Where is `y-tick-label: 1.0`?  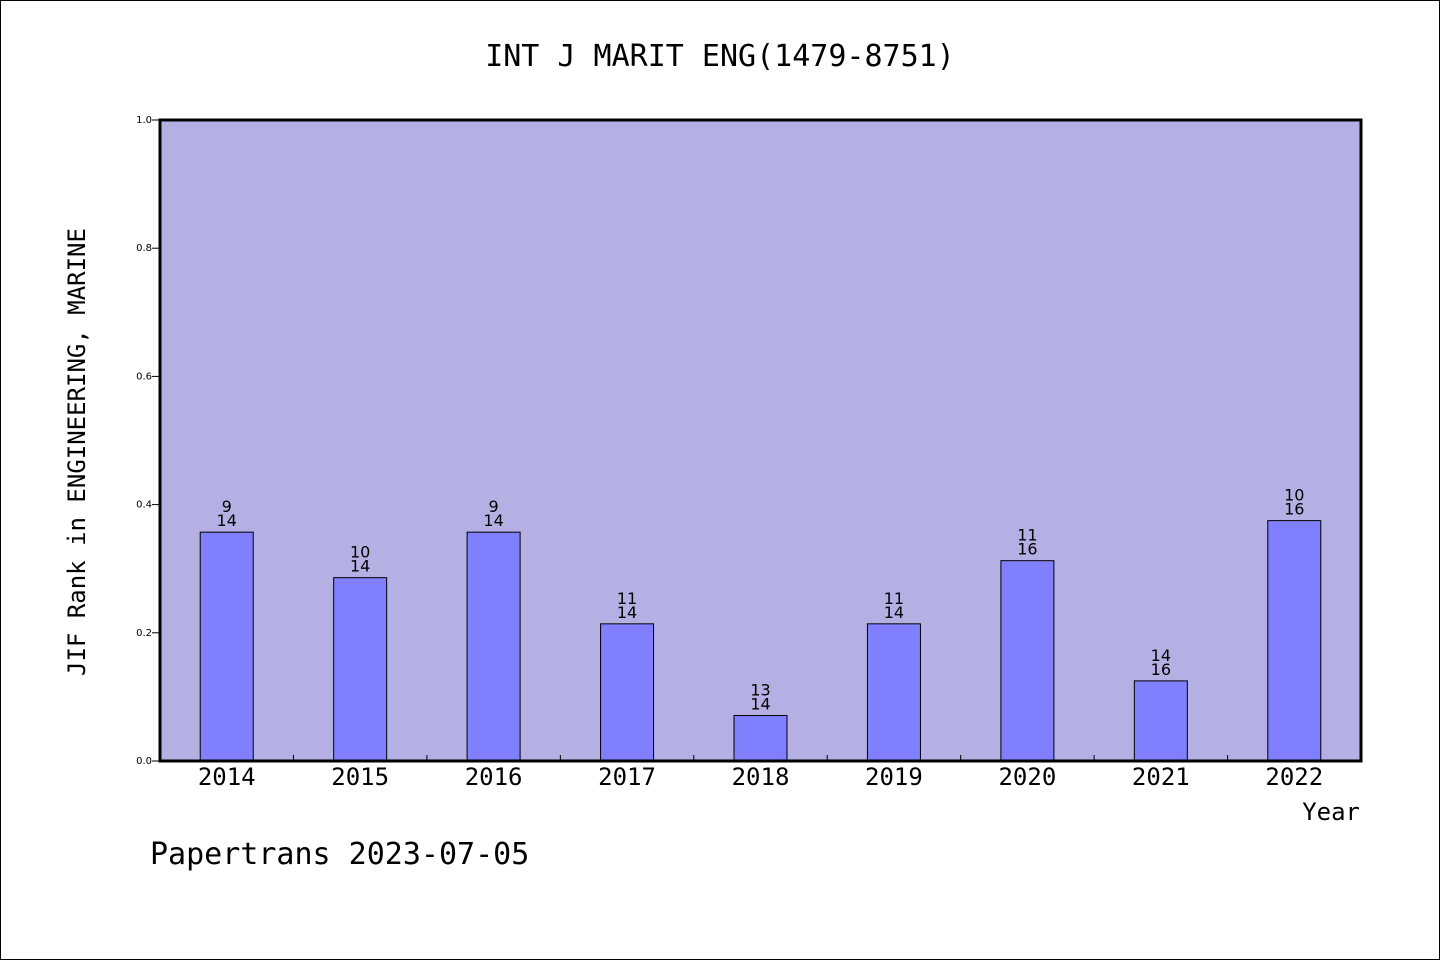
y-tick-label: 1.0 is located at coordinates (144, 120).